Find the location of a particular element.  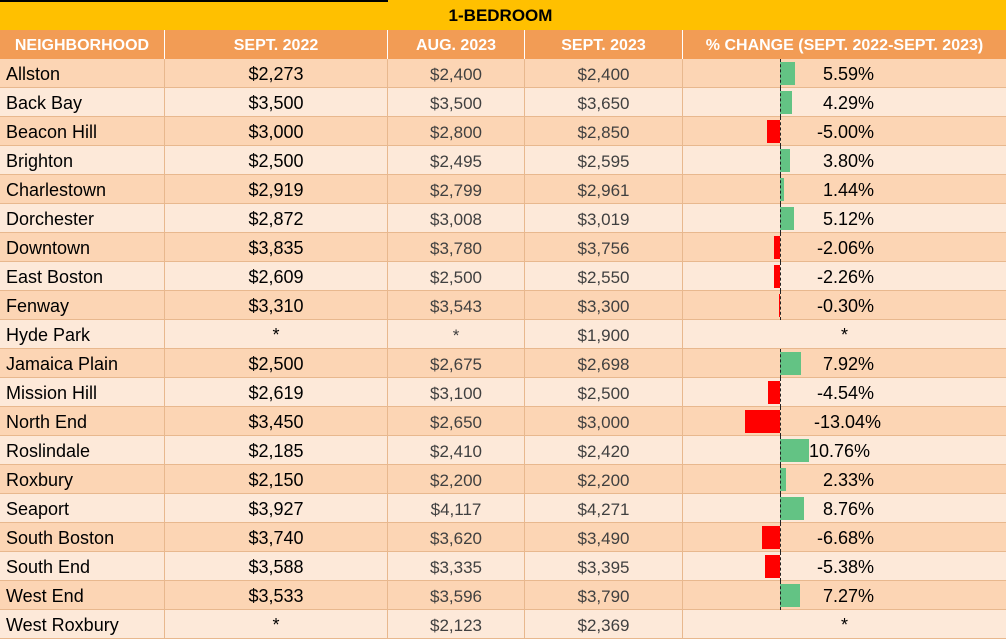

aug-2023-cell: $3,335 is located at coordinates (456, 566).